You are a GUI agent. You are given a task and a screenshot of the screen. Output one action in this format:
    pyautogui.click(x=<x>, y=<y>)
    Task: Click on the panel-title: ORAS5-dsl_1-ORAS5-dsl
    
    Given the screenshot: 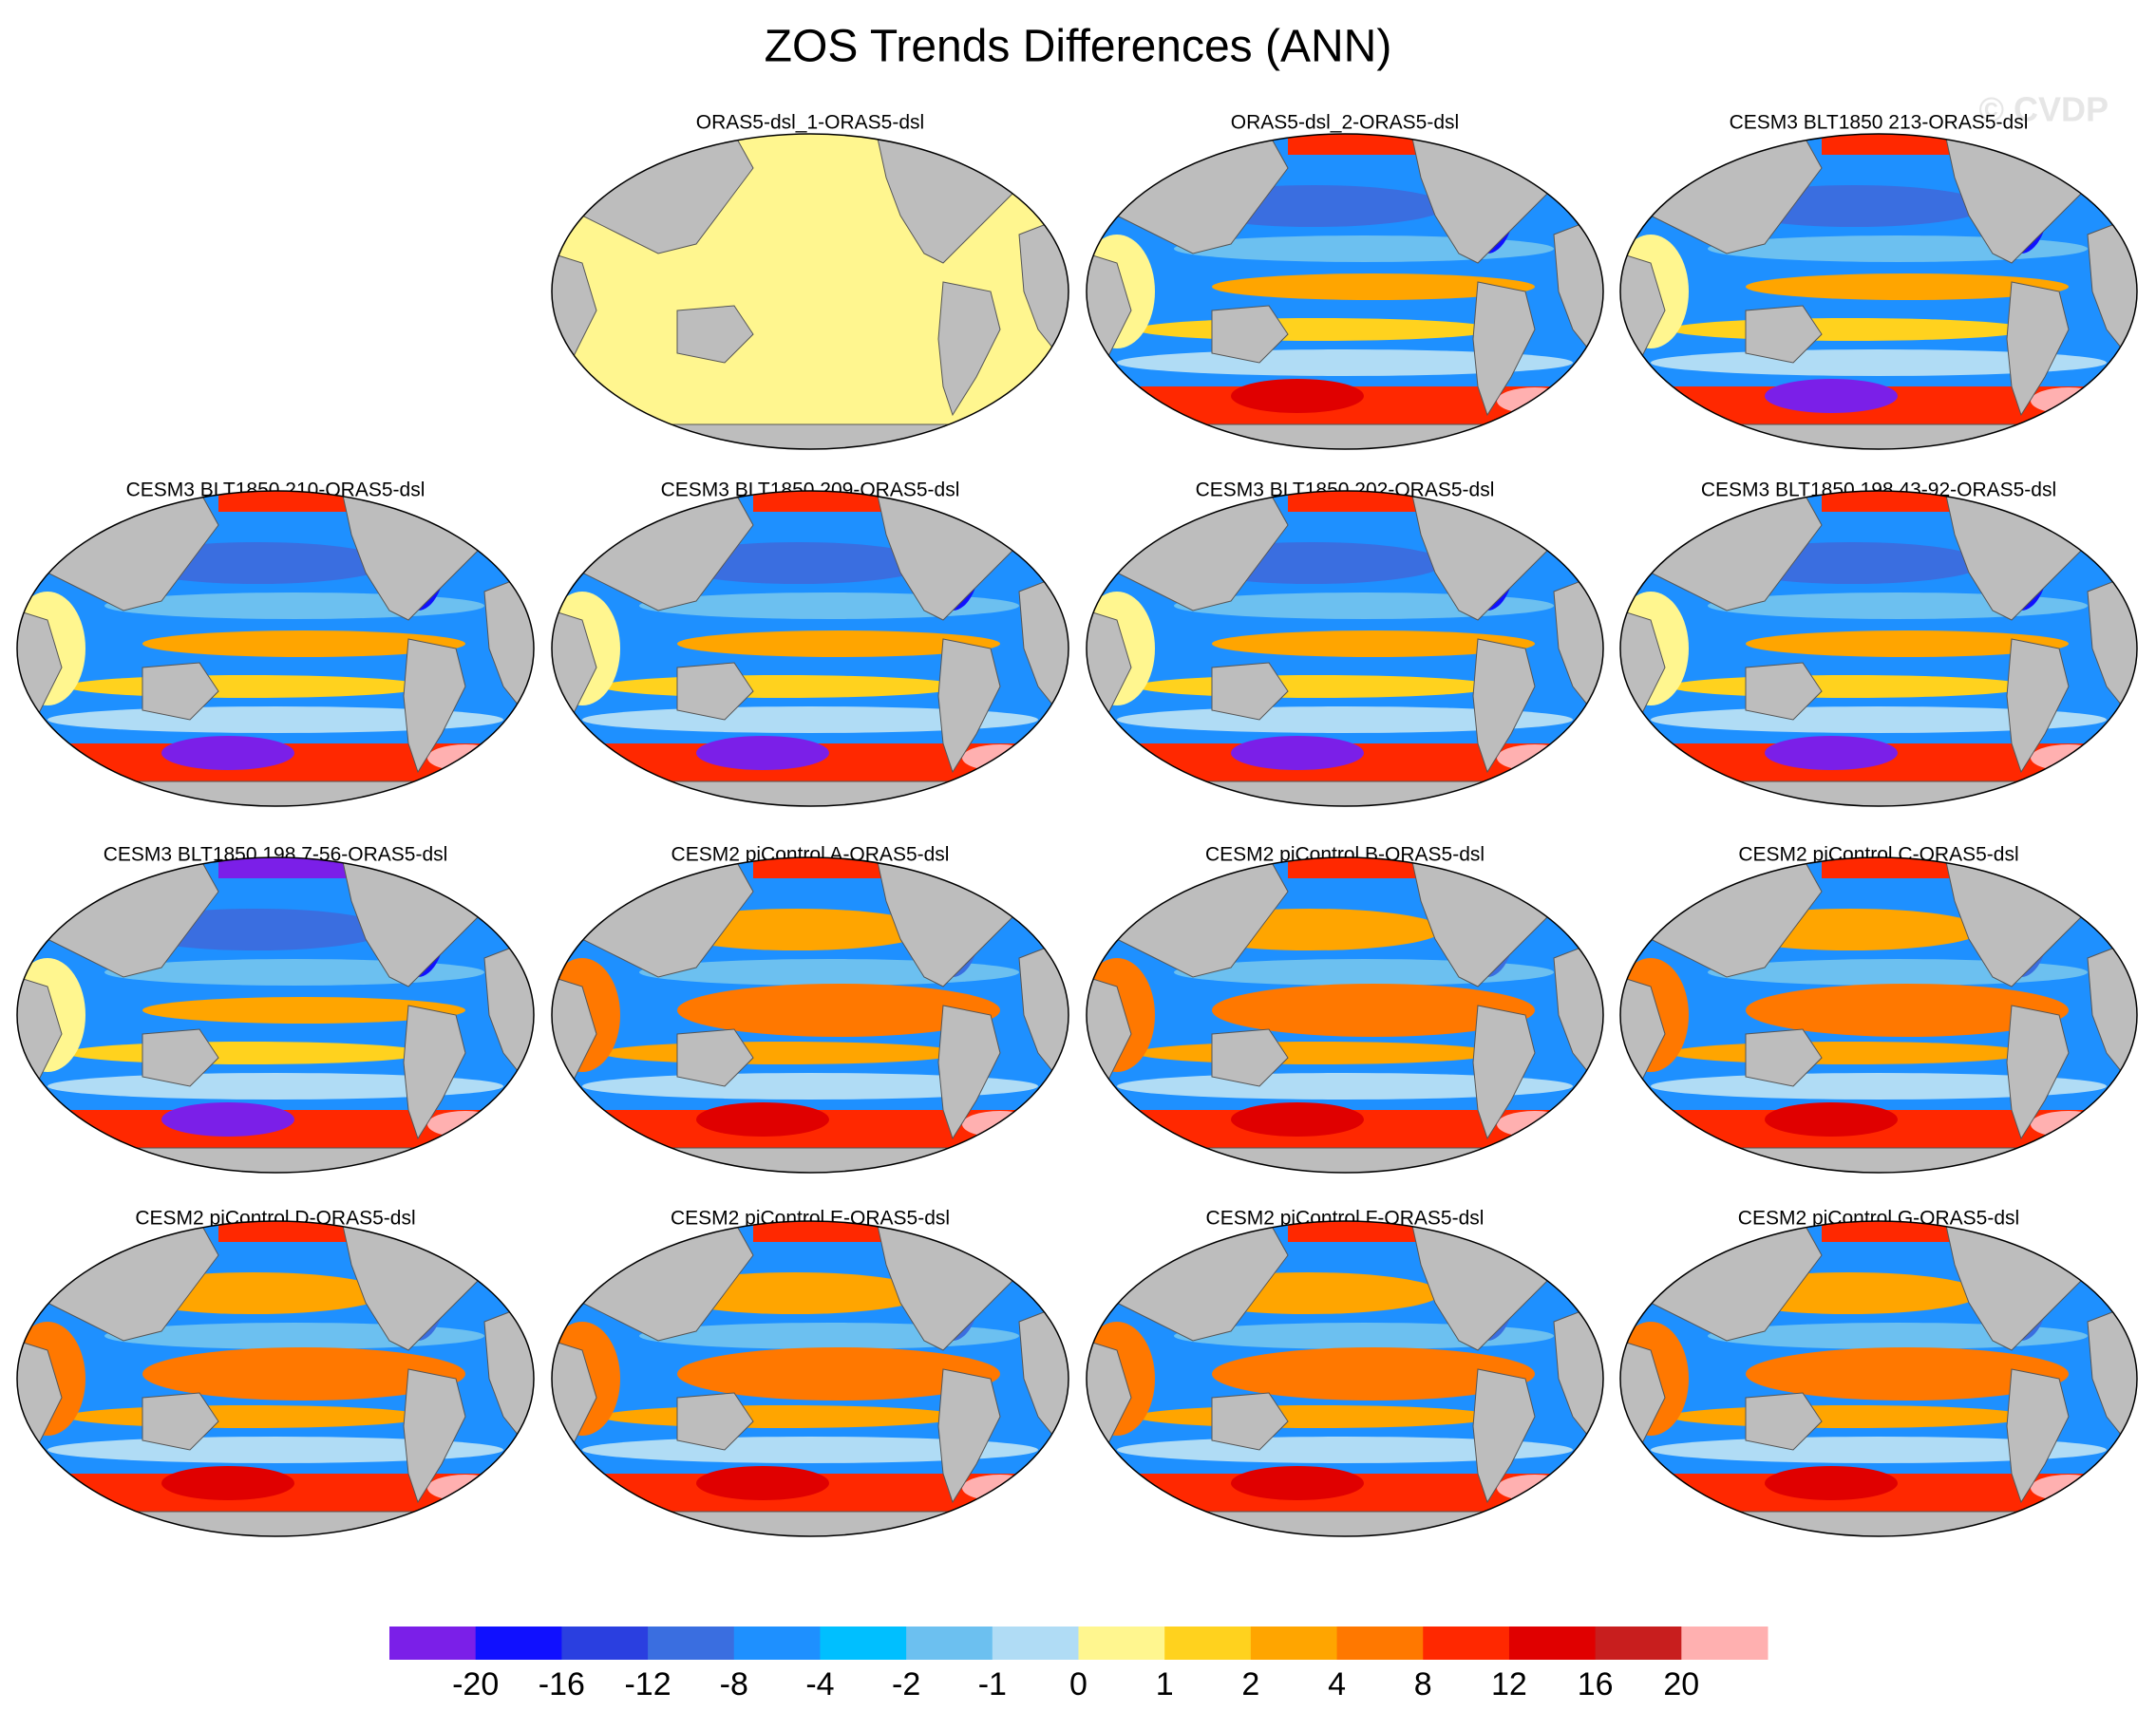 What is the action you would take?
    pyautogui.click(x=810, y=123)
    